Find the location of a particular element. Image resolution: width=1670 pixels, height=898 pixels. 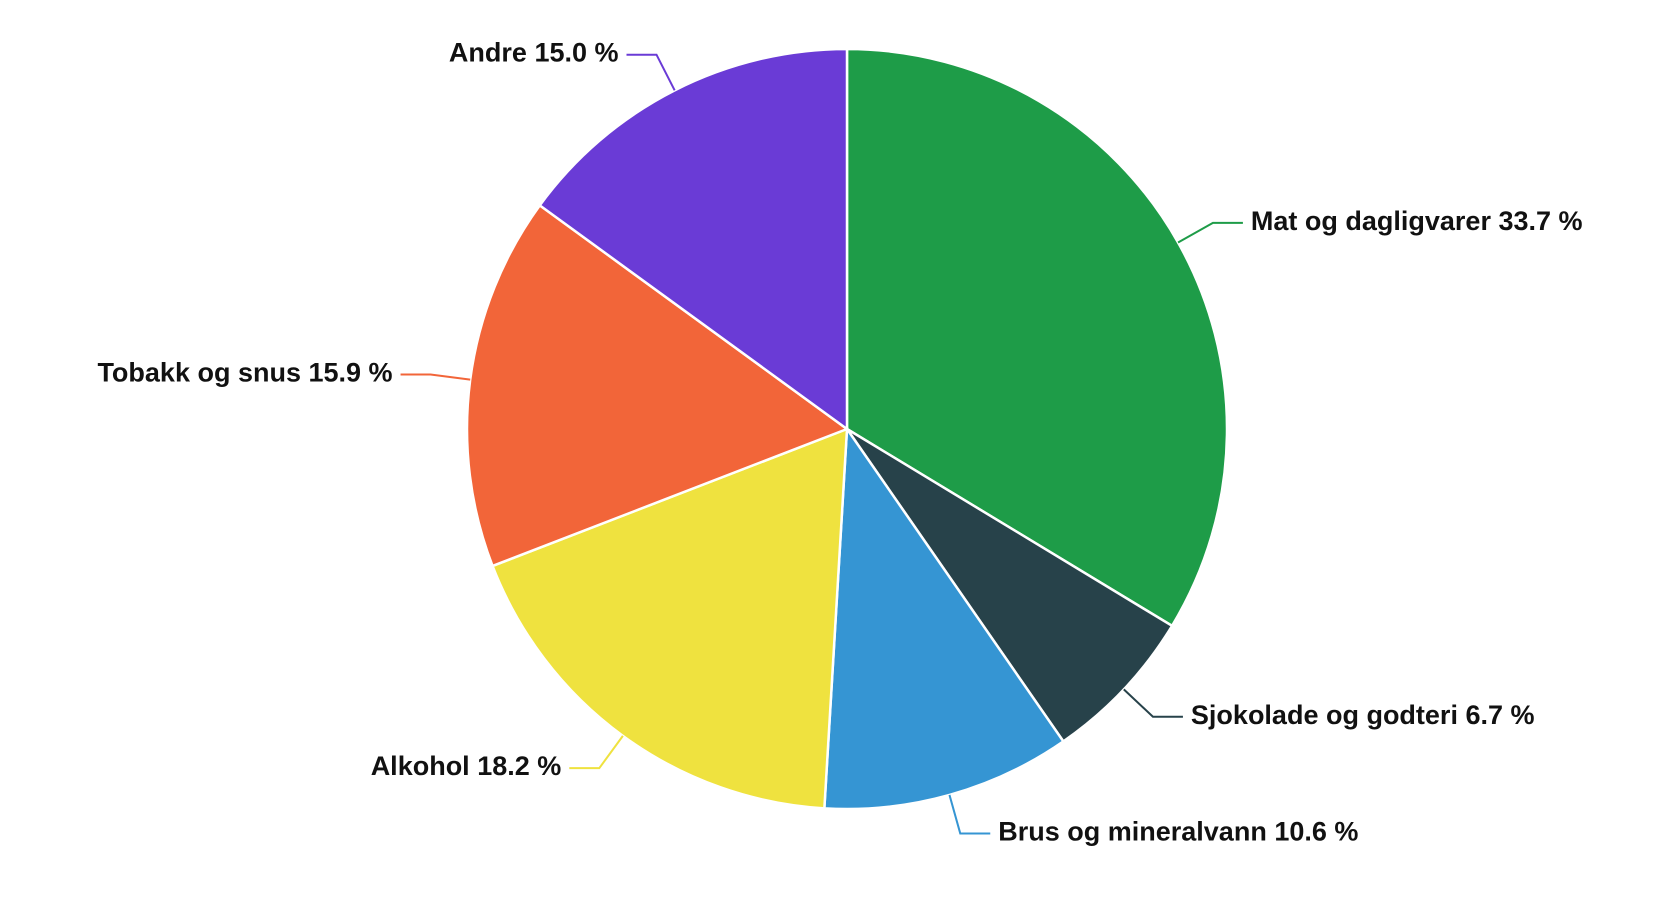

slice-label: Sjokolade og godteri 6.7 % is located at coordinates (1363, 715).